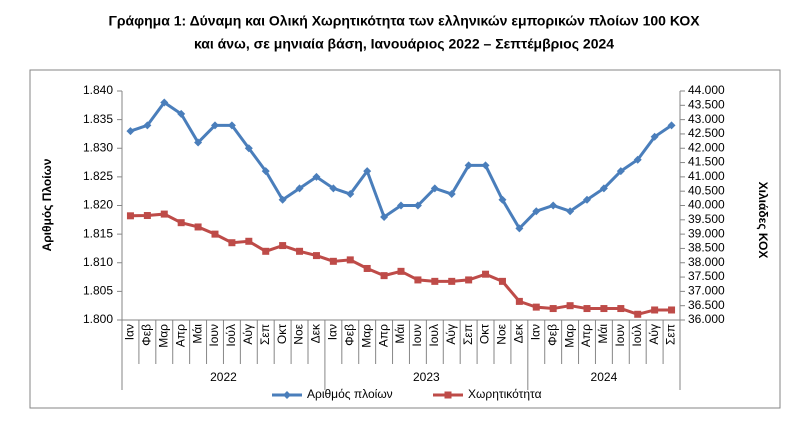 This screenshot has height=425, width=808. I want to click on y2-tick-label: 43.000, so click(706, 119).